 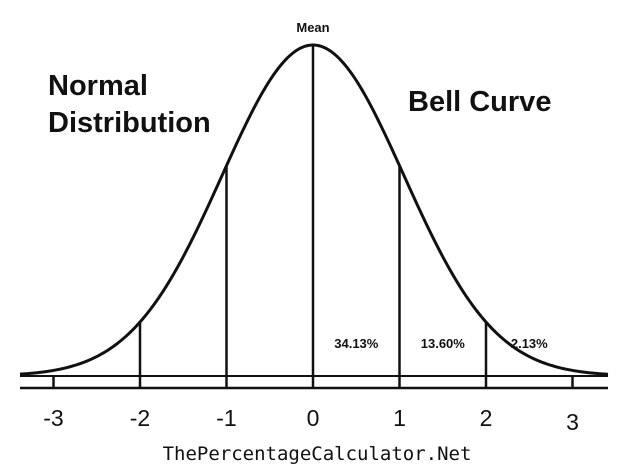 I want to click on percent-label-2: 2.13%, so click(x=529, y=343).